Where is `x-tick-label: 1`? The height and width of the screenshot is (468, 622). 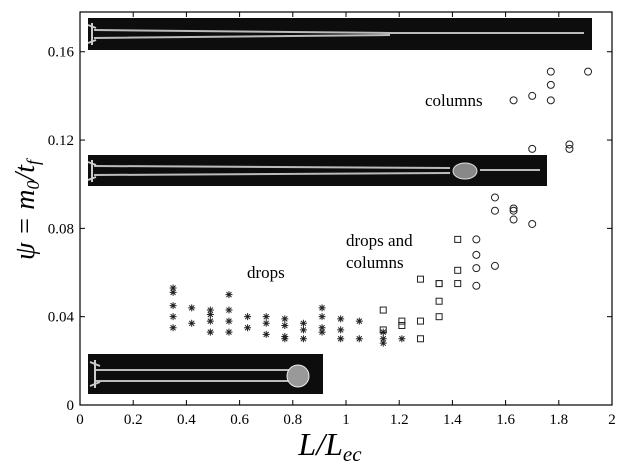 x-tick-label: 1 is located at coordinates (346, 420).